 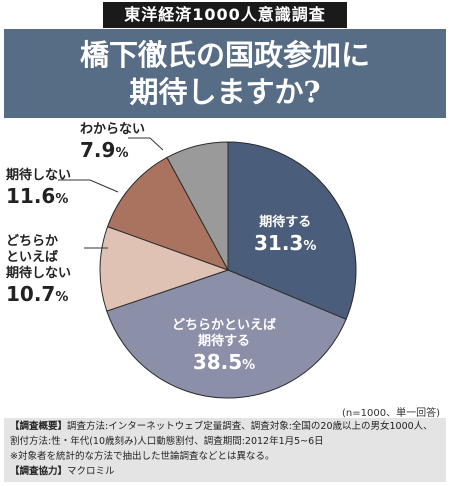 I want to click on leader-lines, so click(x=111, y=193).